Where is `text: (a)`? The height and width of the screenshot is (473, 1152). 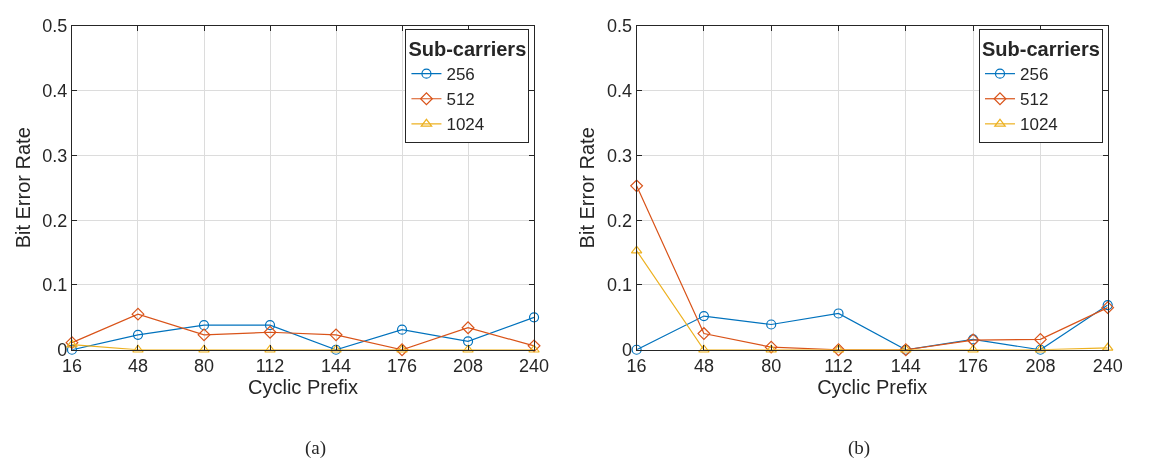 text: (a) is located at coordinates (316, 448).